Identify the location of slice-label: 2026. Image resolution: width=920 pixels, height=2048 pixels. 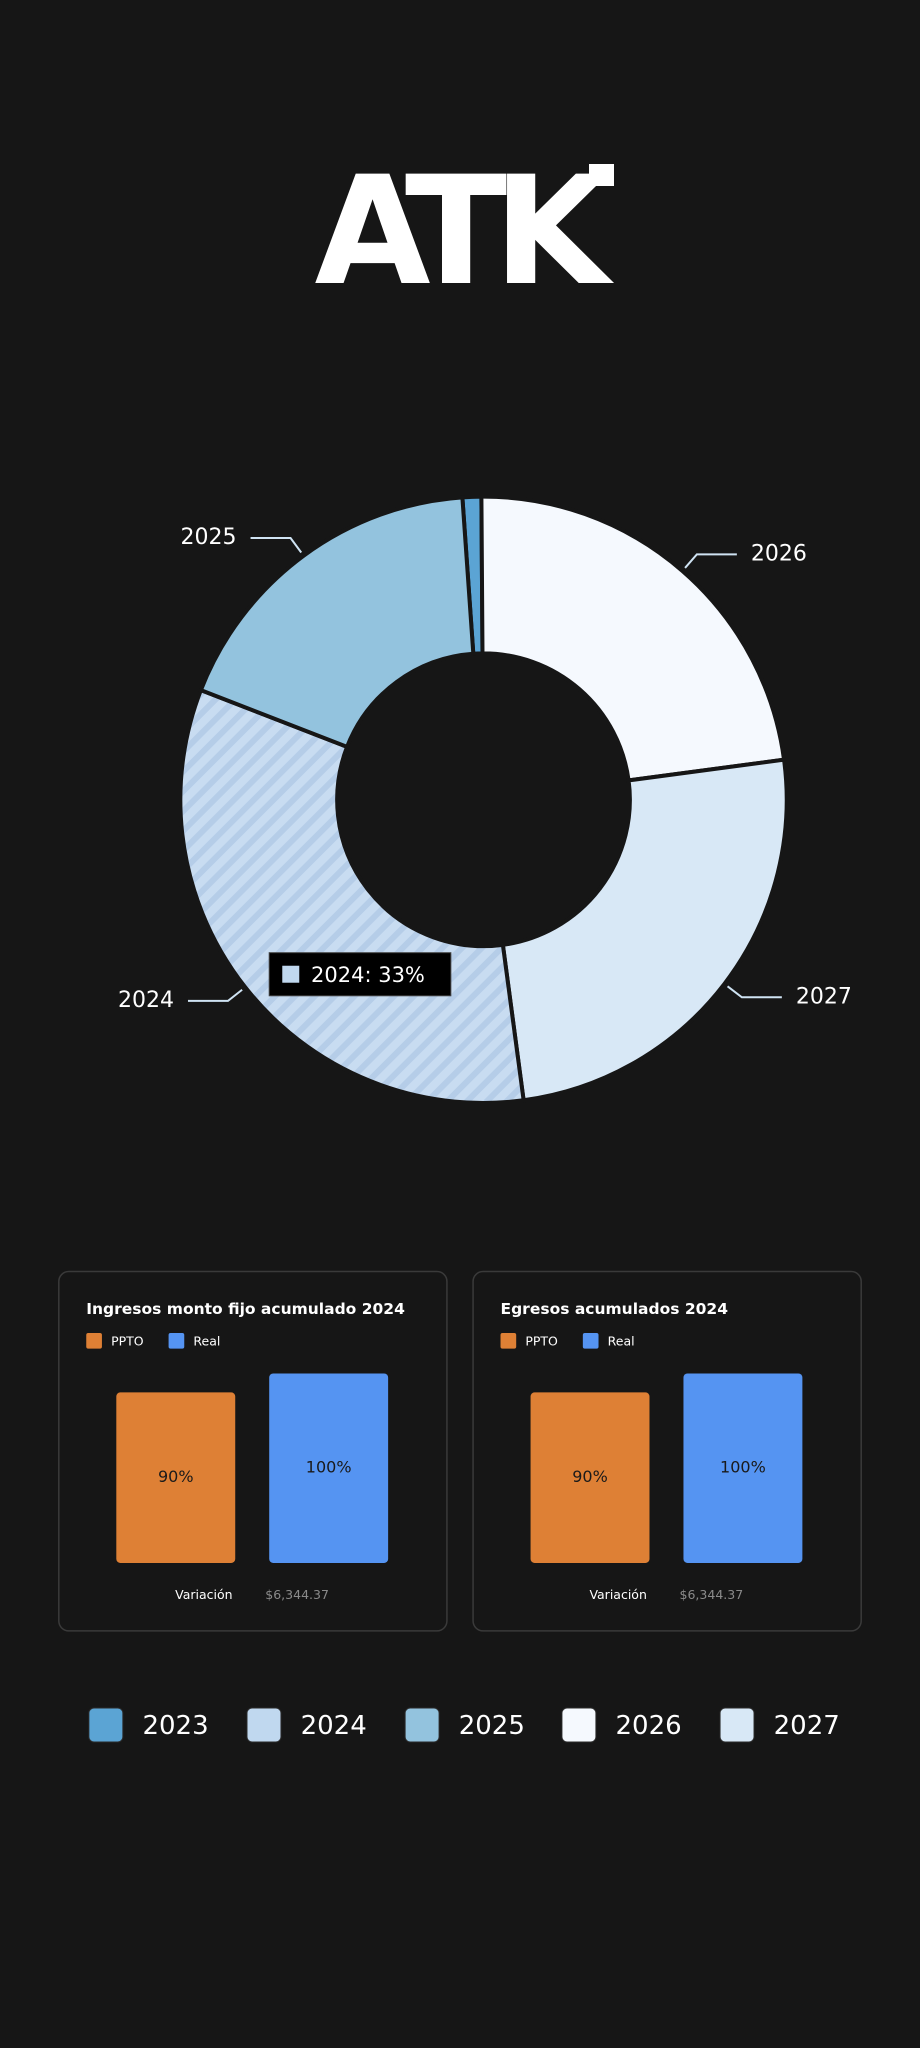
(779, 553).